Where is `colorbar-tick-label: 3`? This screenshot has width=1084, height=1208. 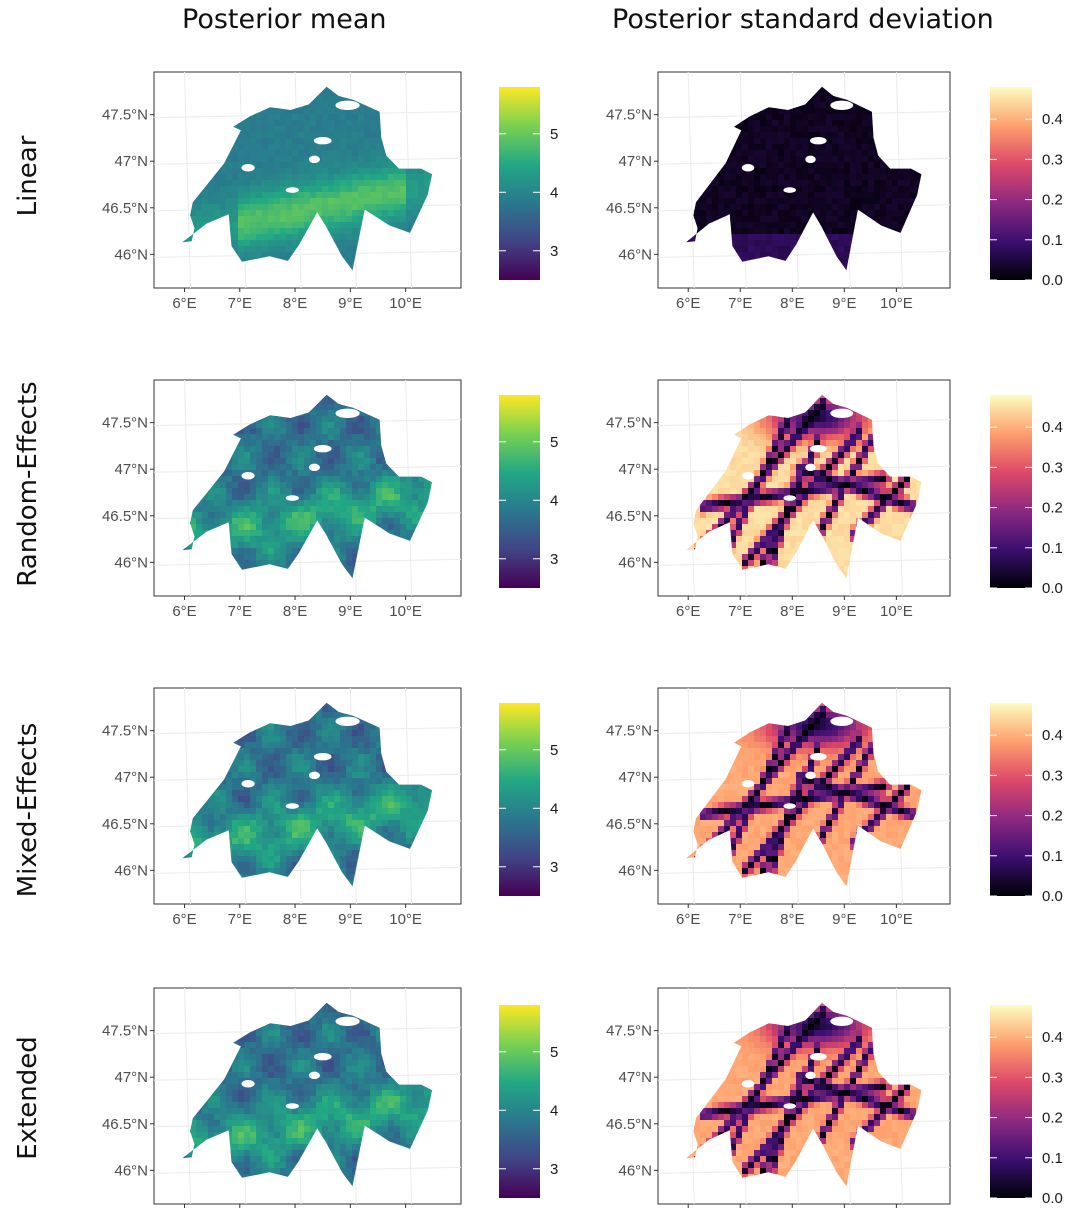 colorbar-tick-label: 3 is located at coordinates (554, 867).